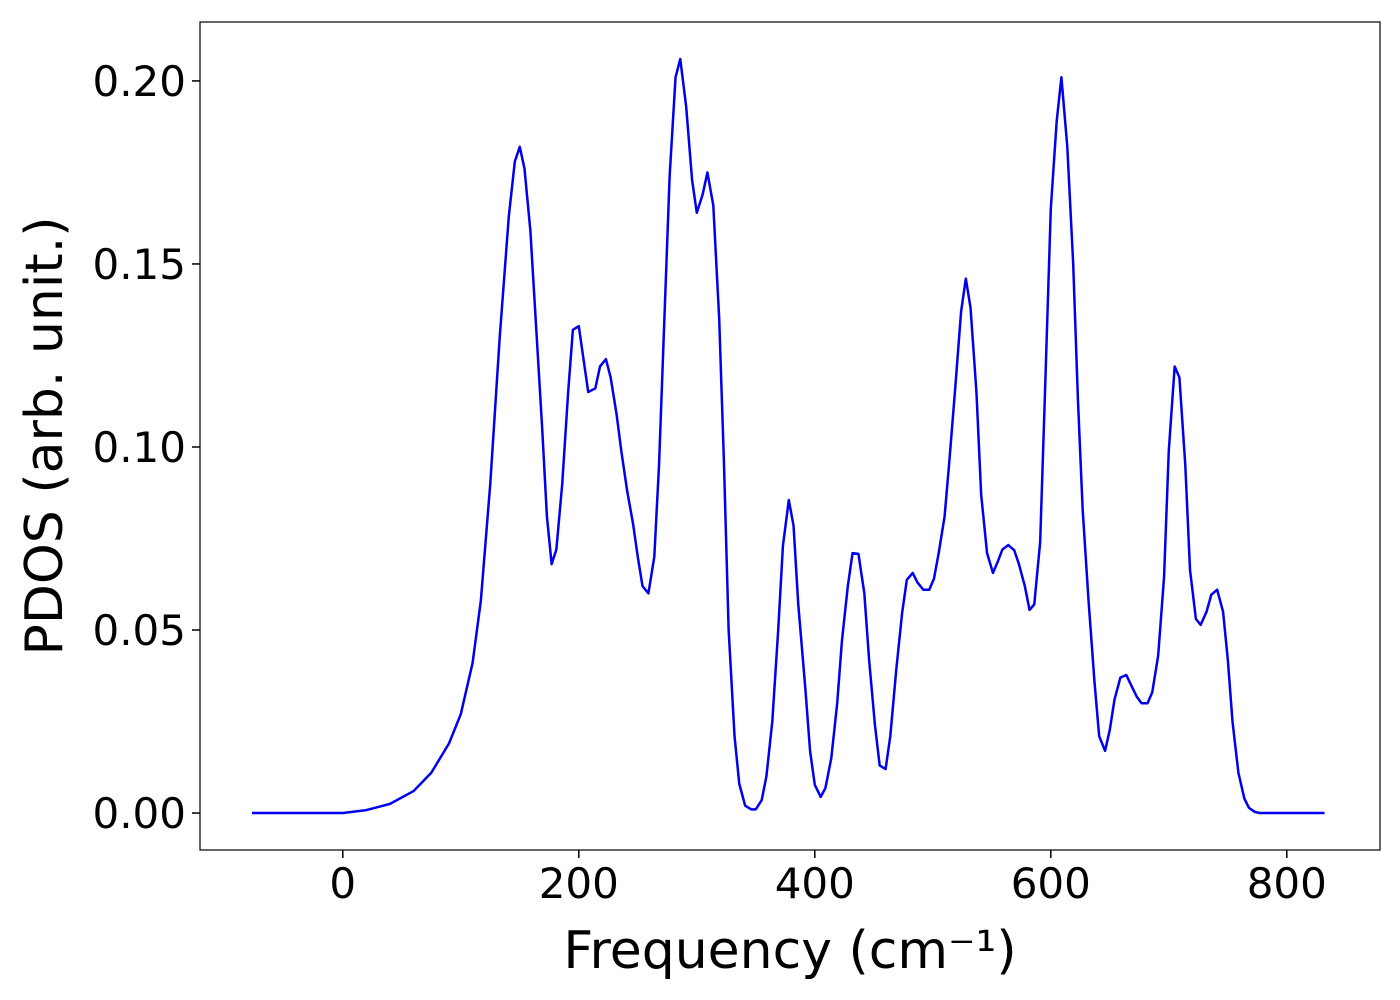  I want to click on x-axis-label: Frequency (cm⁻¹), so click(789, 951).